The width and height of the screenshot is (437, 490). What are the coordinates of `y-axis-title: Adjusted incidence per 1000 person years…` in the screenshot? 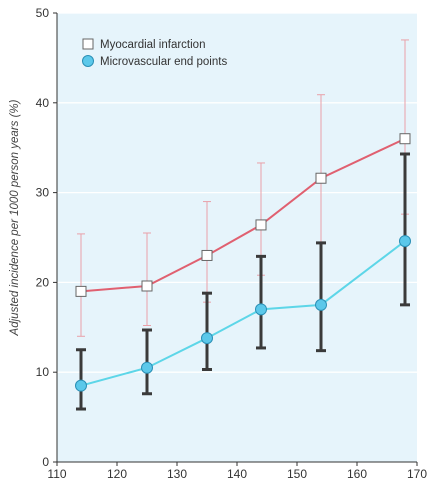 It's located at (15, 217).